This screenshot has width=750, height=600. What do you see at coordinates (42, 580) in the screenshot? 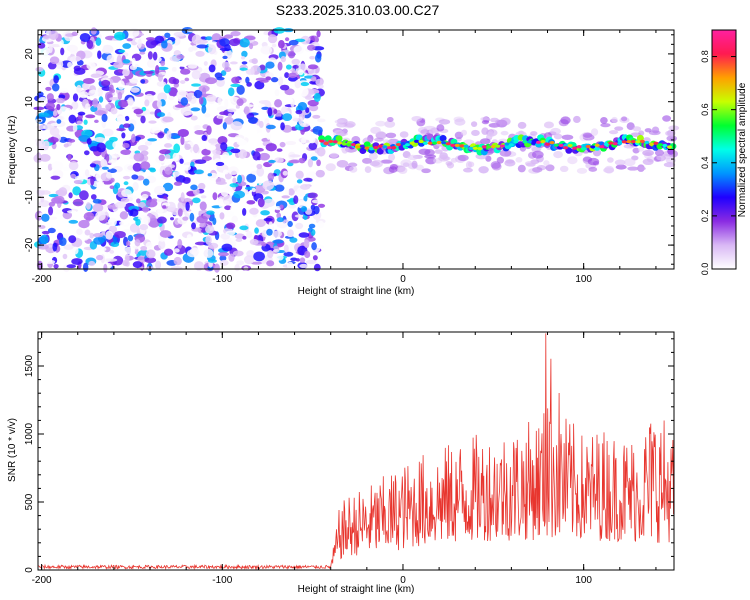
I see `x-tick-label: -200` at bounding box center [42, 580].